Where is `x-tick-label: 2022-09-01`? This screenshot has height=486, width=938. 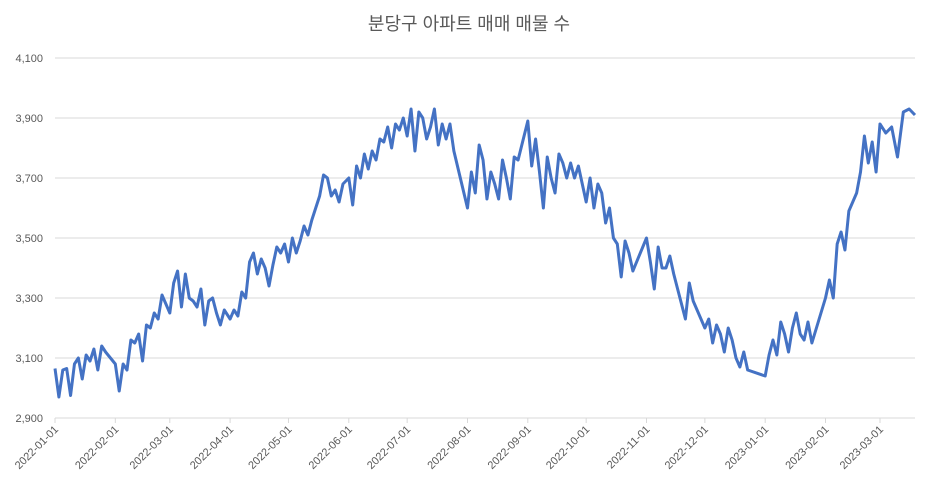 x-tick-label: 2022-09-01 is located at coordinates (510, 448).